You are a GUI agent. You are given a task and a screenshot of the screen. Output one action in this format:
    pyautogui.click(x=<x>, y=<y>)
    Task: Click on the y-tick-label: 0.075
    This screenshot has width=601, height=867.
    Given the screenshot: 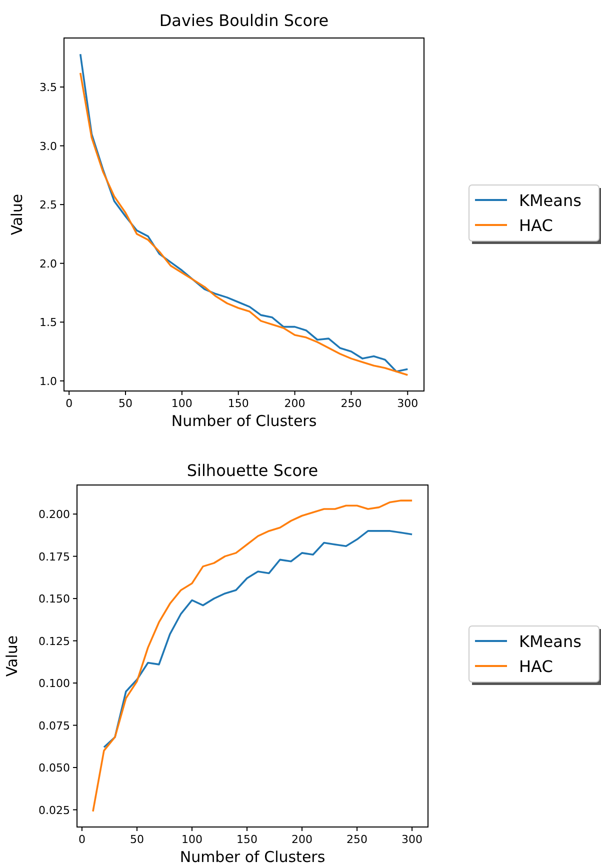 What is the action you would take?
    pyautogui.click(x=54, y=725)
    